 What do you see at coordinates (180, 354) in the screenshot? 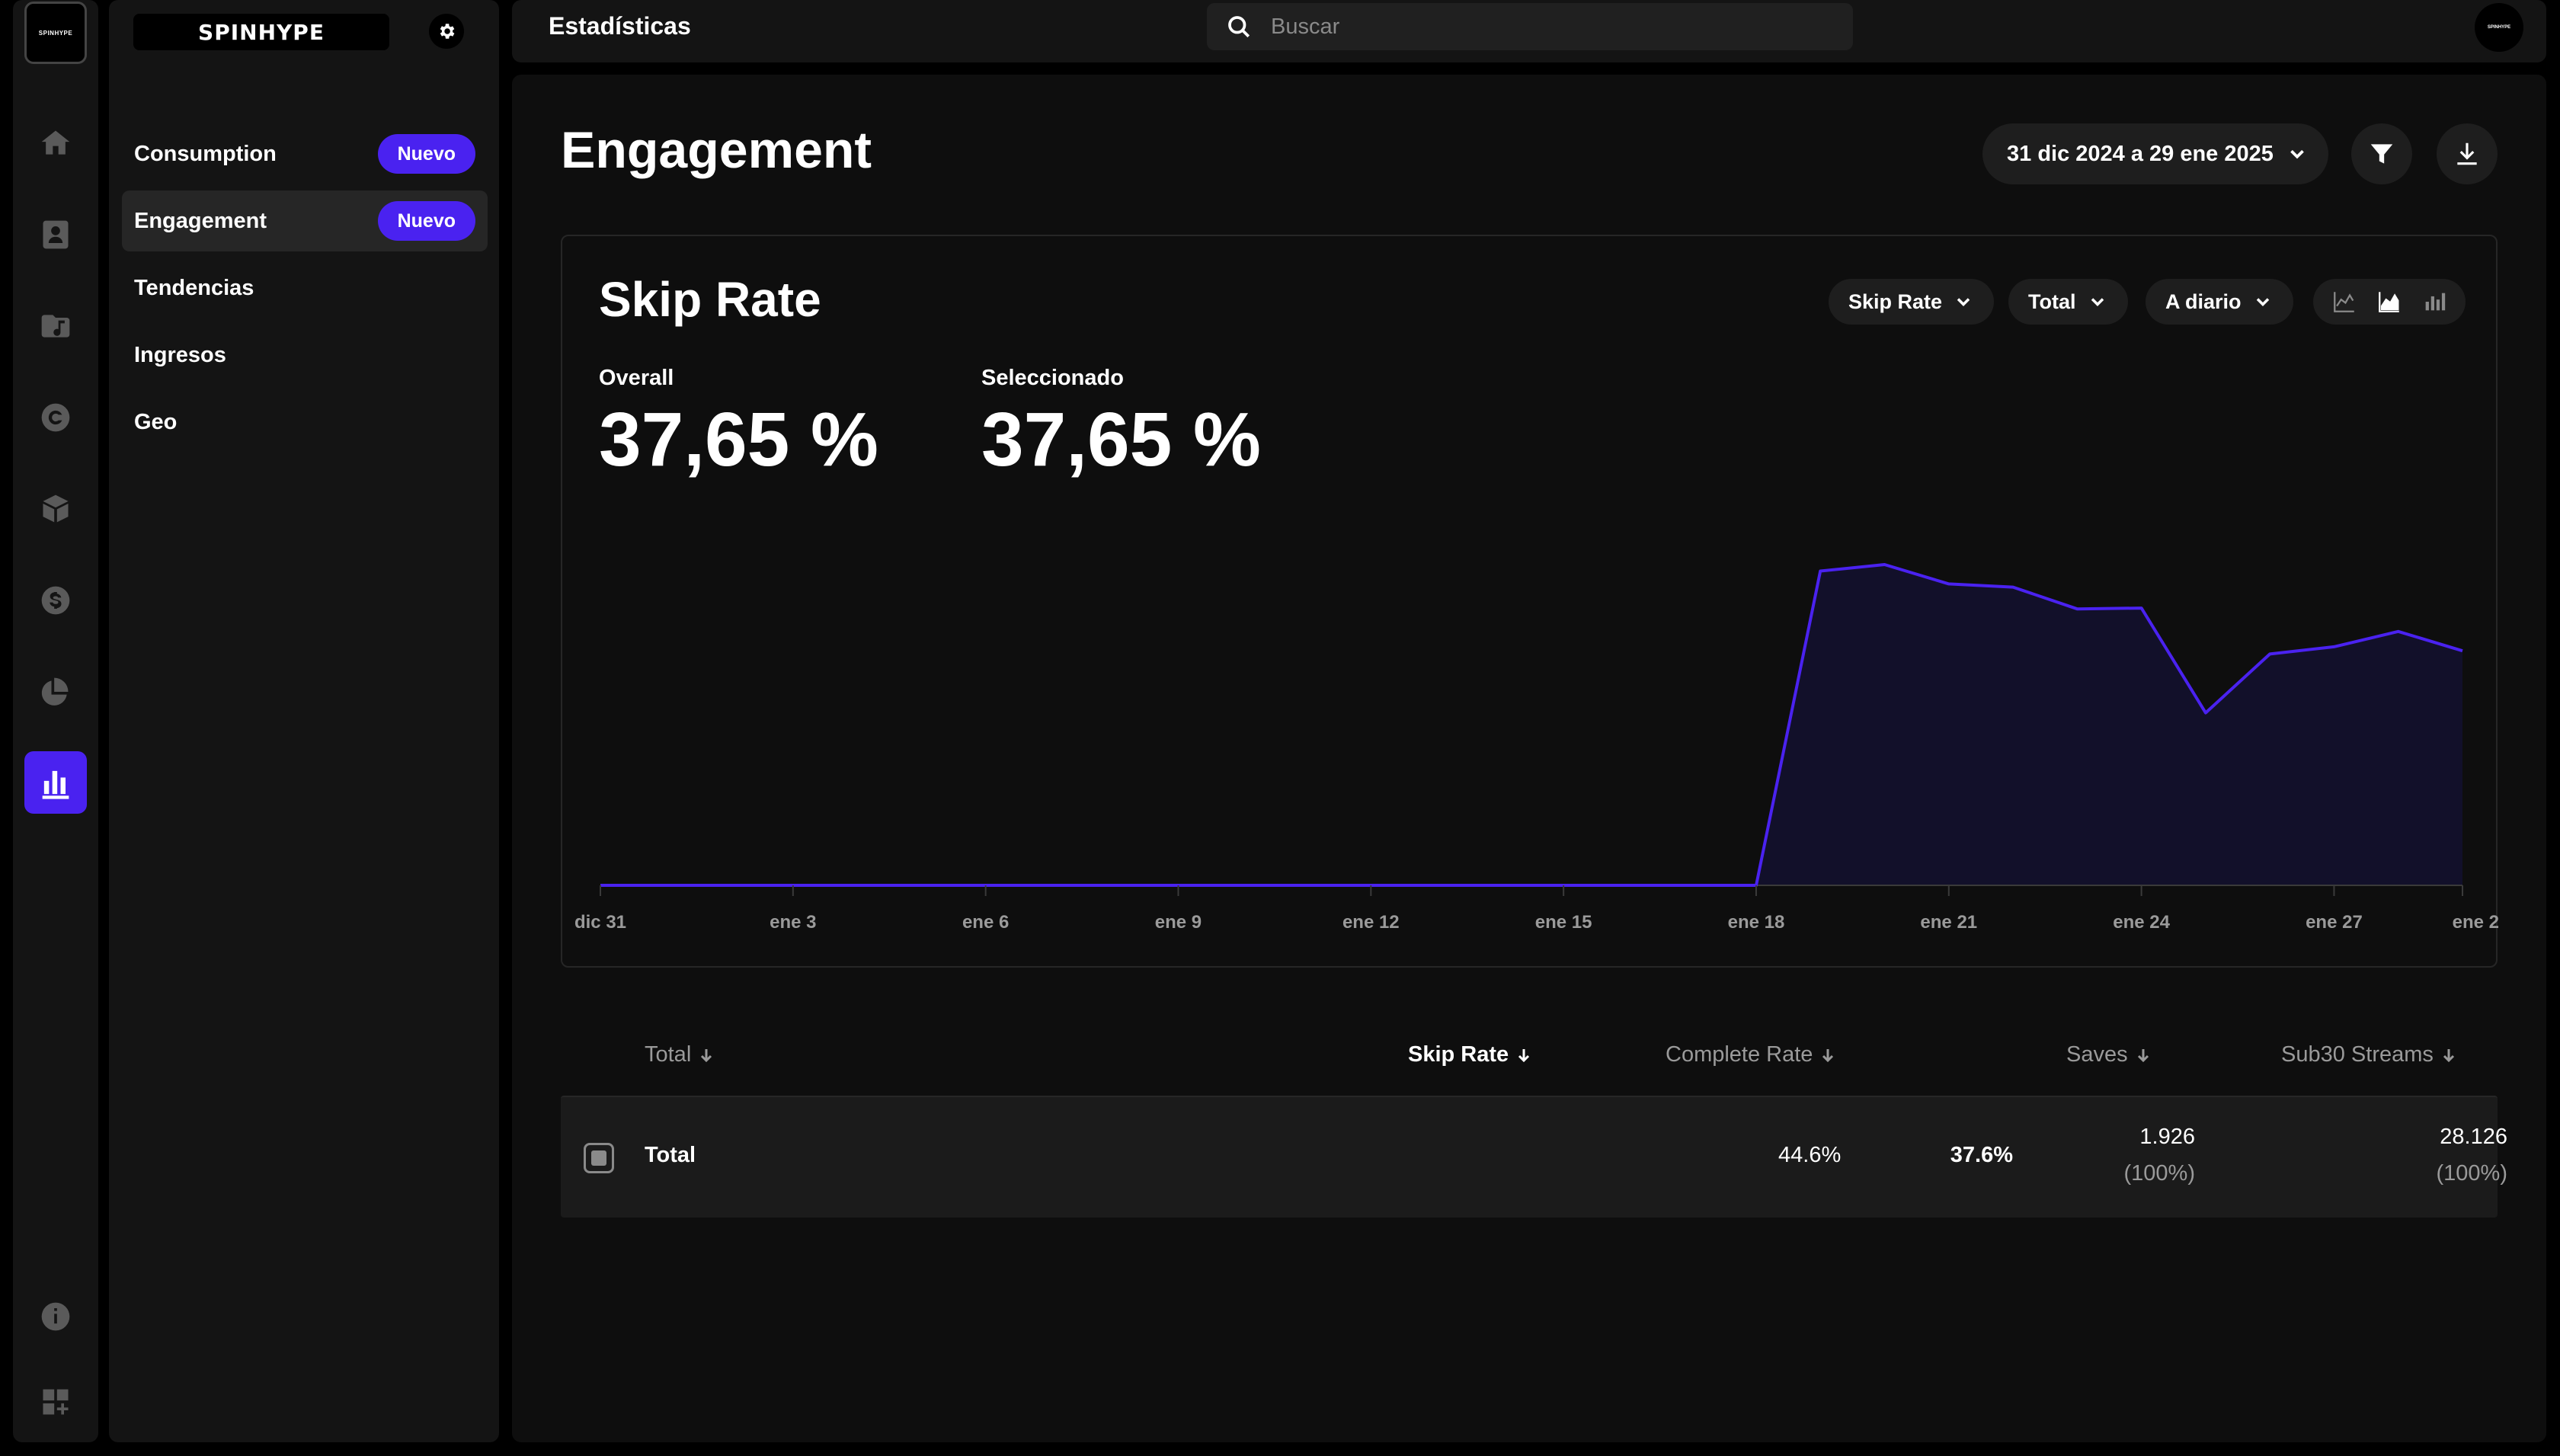
I see `sidebar-item-label: Ingresos` at bounding box center [180, 354].